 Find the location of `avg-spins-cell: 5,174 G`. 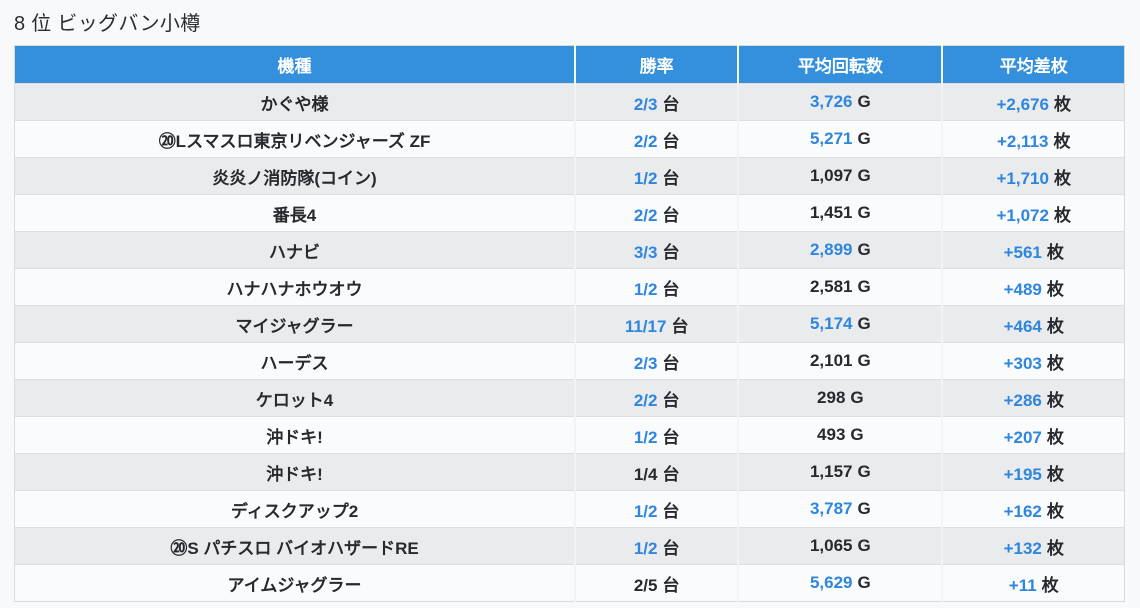

avg-spins-cell: 5,174 G is located at coordinates (840, 324).